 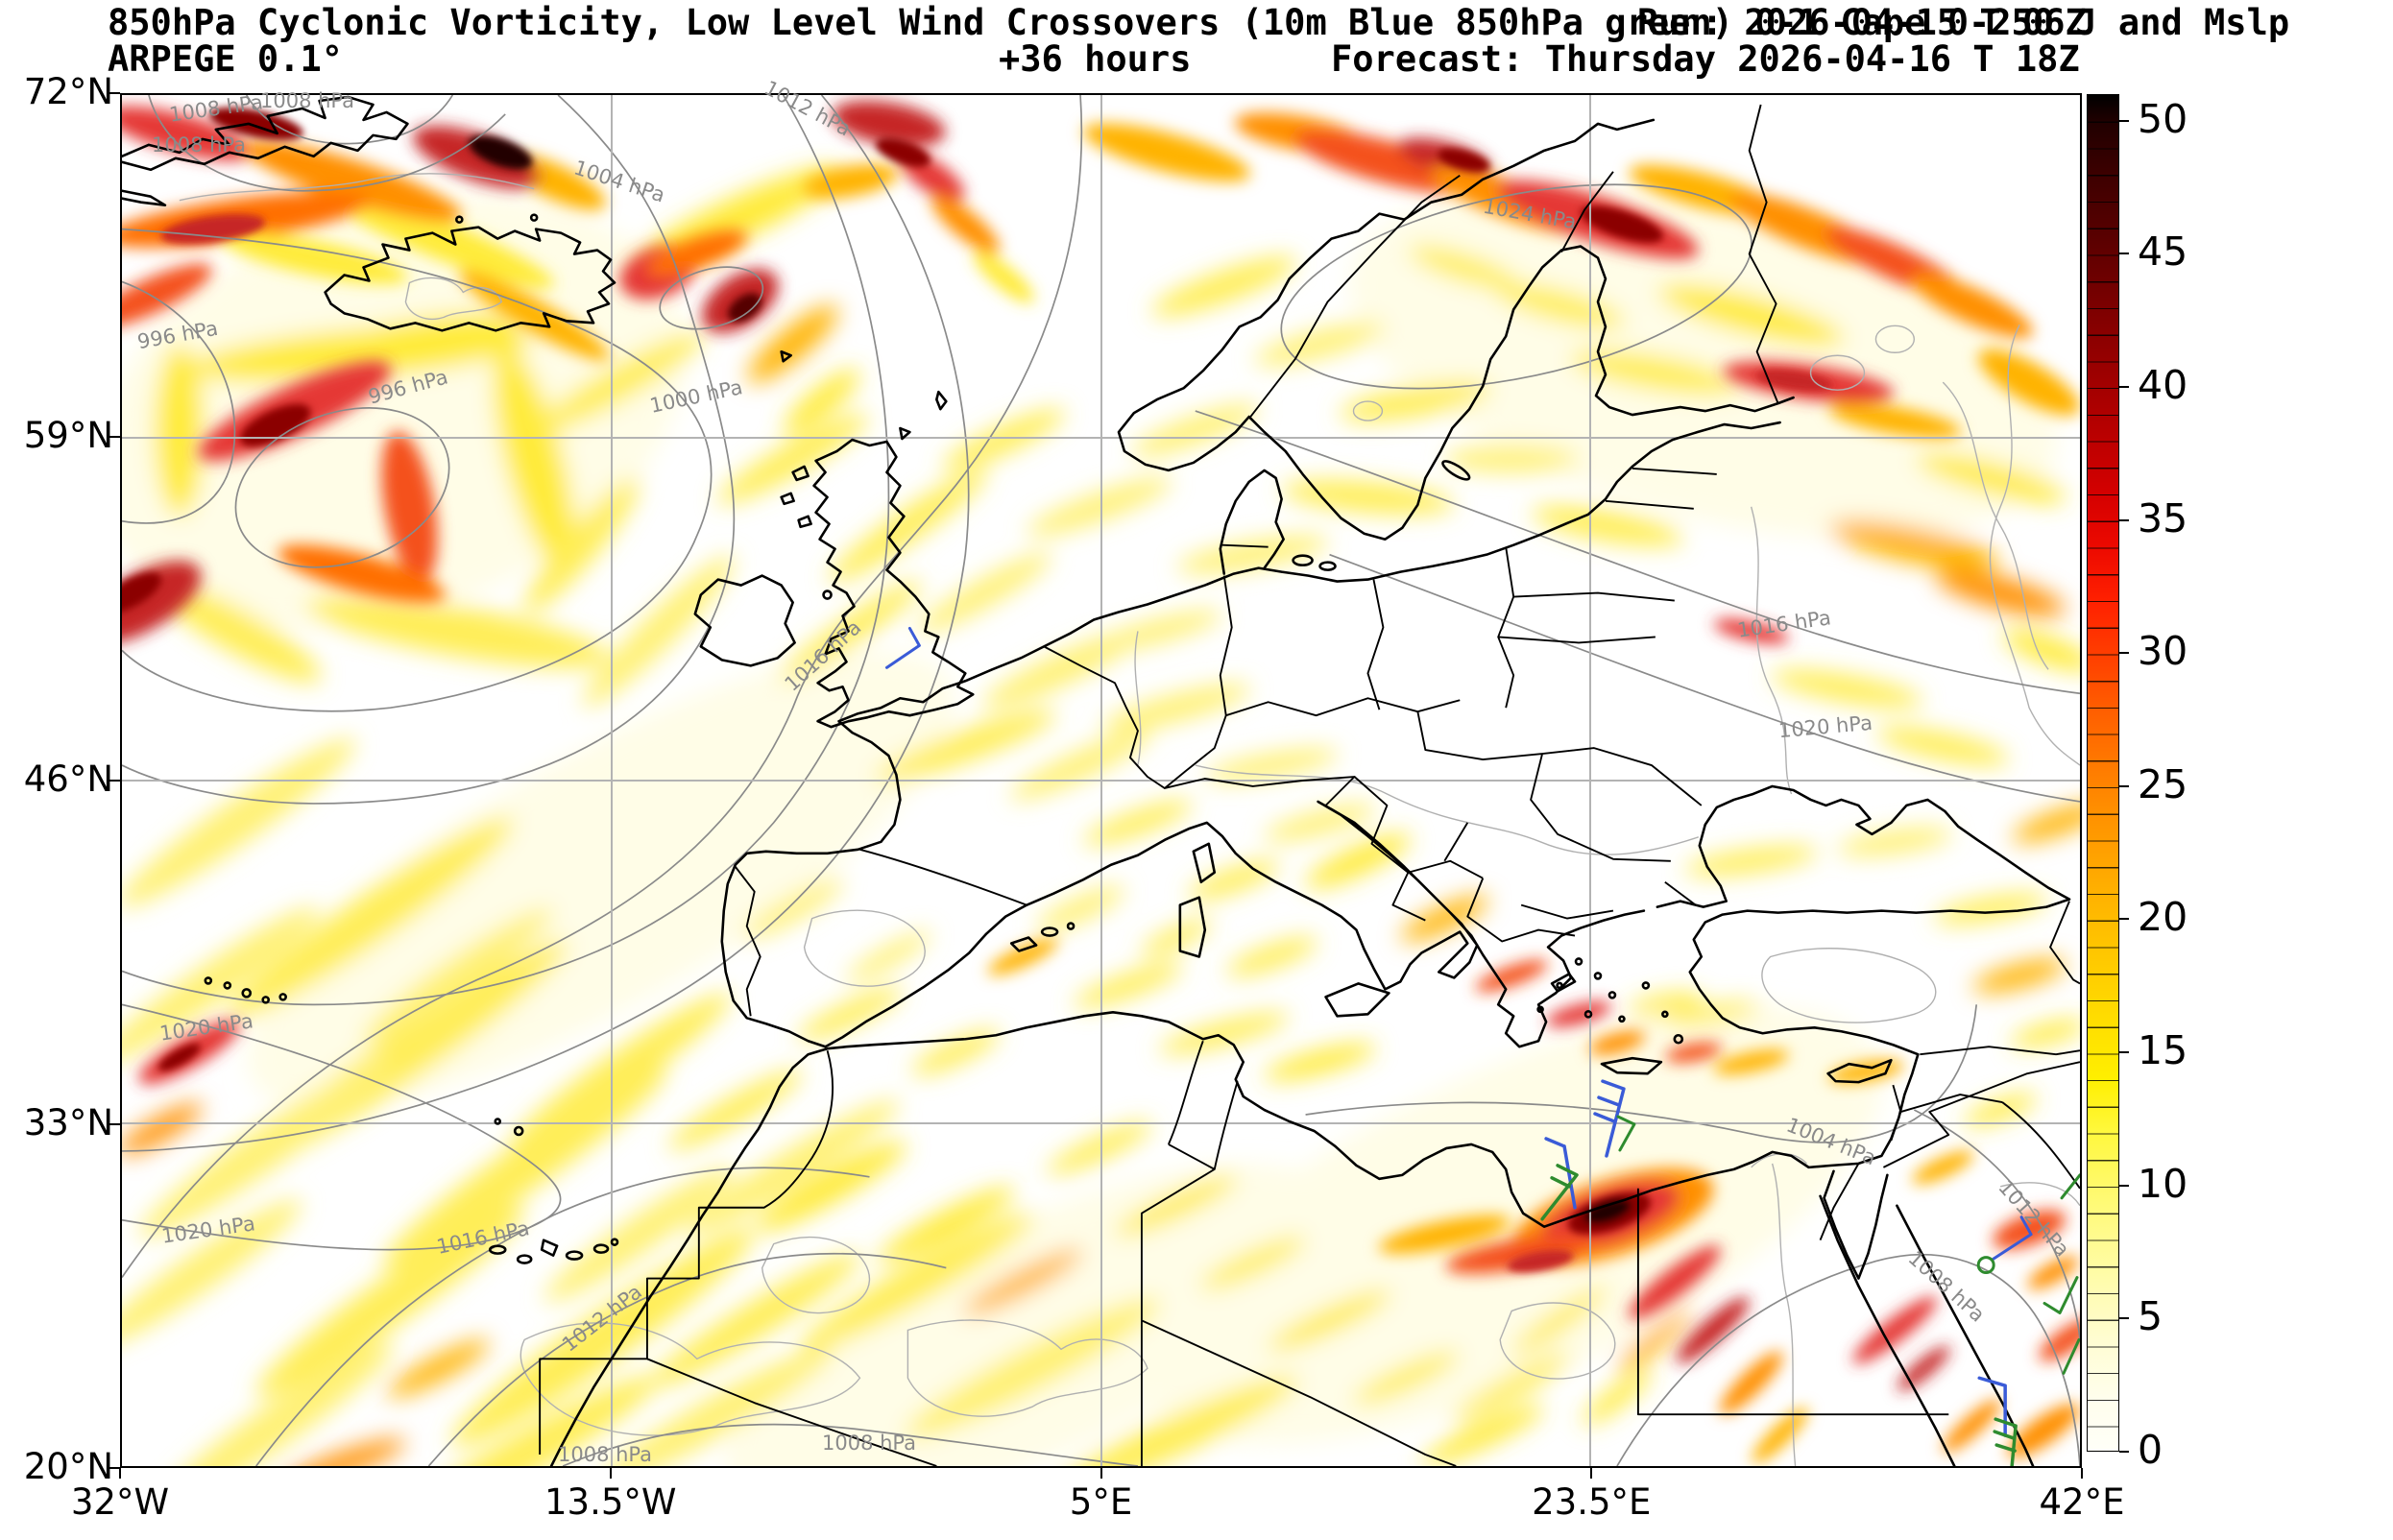 What do you see at coordinates (2163, 1183) in the screenshot?
I see `colorbar-tick-label: 10` at bounding box center [2163, 1183].